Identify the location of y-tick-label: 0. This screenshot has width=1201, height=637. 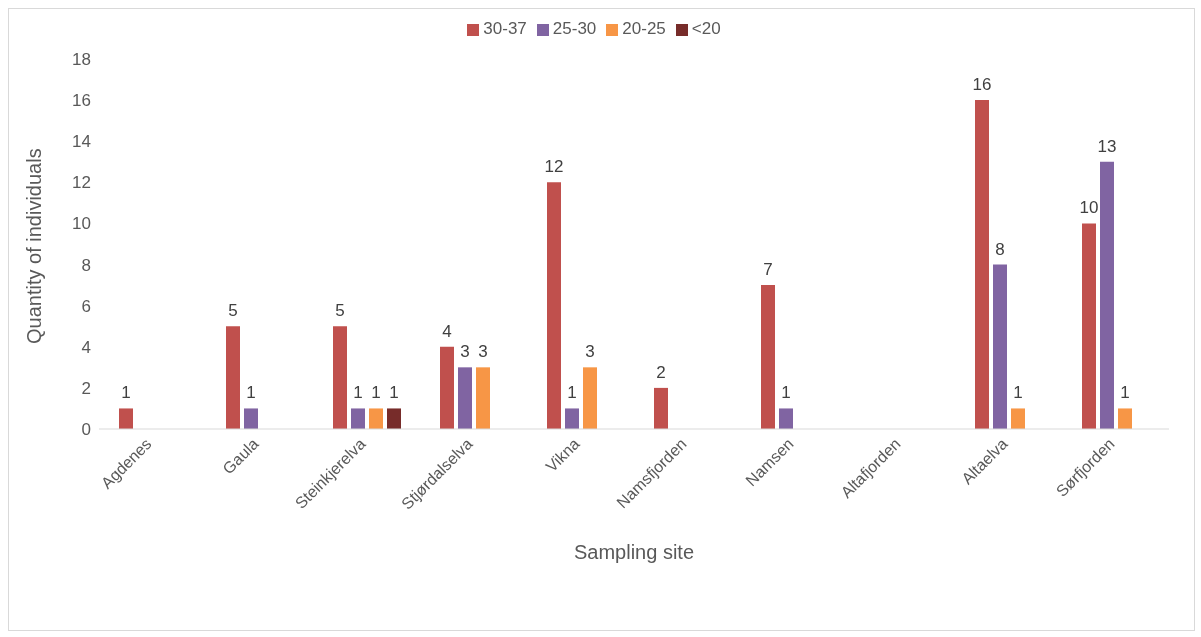
(86, 430).